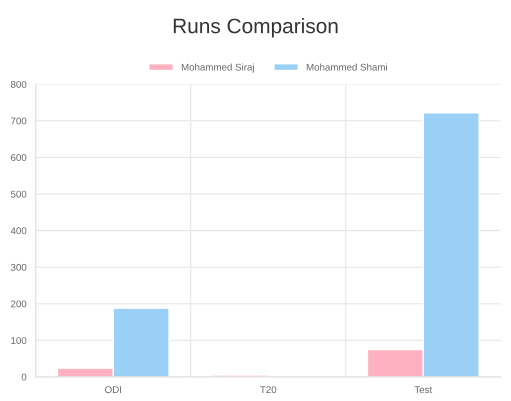 The width and height of the screenshot is (511, 401). Describe the element at coordinates (18, 230) in the screenshot. I see `y-tick-label: 400` at that location.